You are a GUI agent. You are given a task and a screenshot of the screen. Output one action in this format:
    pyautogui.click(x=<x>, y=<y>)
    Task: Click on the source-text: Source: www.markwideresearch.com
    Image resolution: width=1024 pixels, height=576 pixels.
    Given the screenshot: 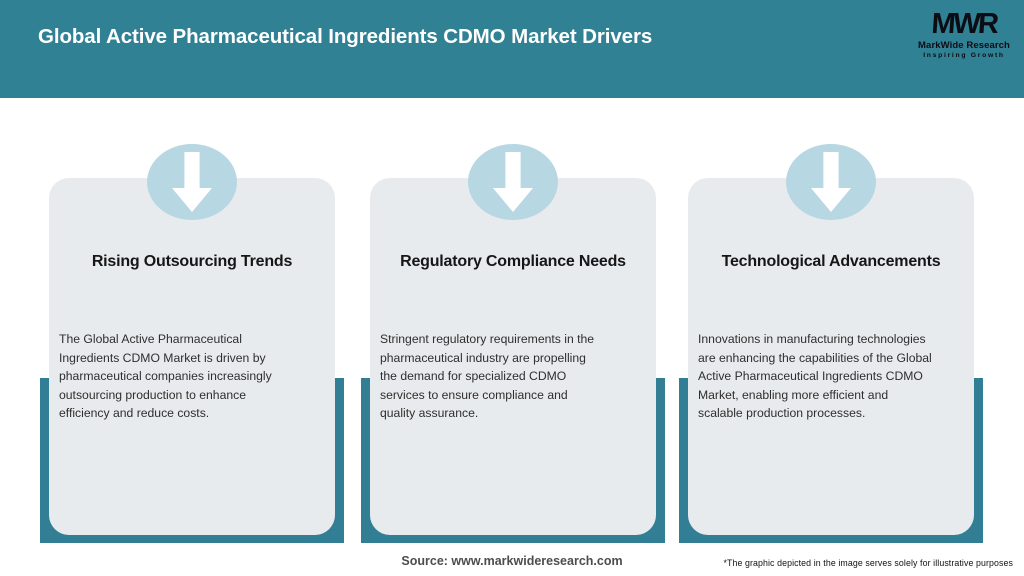 What is the action you would take?
    pyautogui.click(x=512, y=561)
    